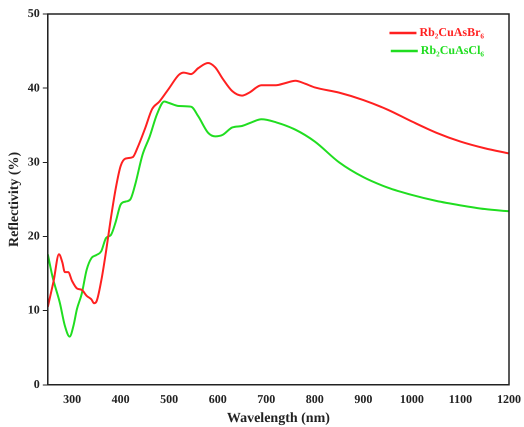 This screenshot has height=427, width=524. What do you see at coordinates (460, 399) in the screenshot?
I see `x-tick-label: 1100` at bounding box center [460, 399].